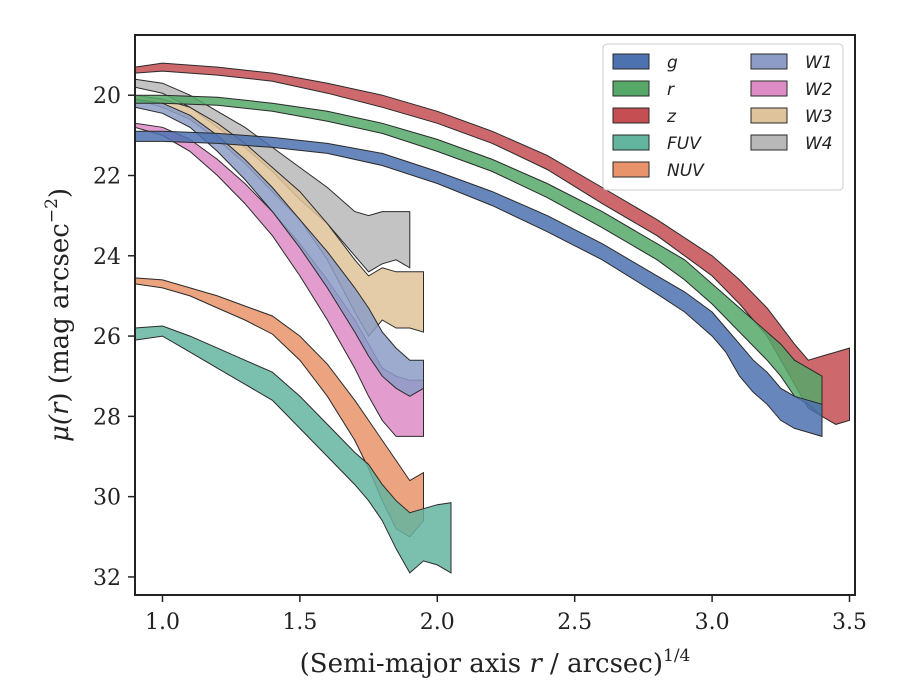 The height and width of the screenshot is (700, 900). What do you see at coordinates (107, 417) in the screenshot?
I see `y-tick-label: 28` at bounding box center [107, 417].